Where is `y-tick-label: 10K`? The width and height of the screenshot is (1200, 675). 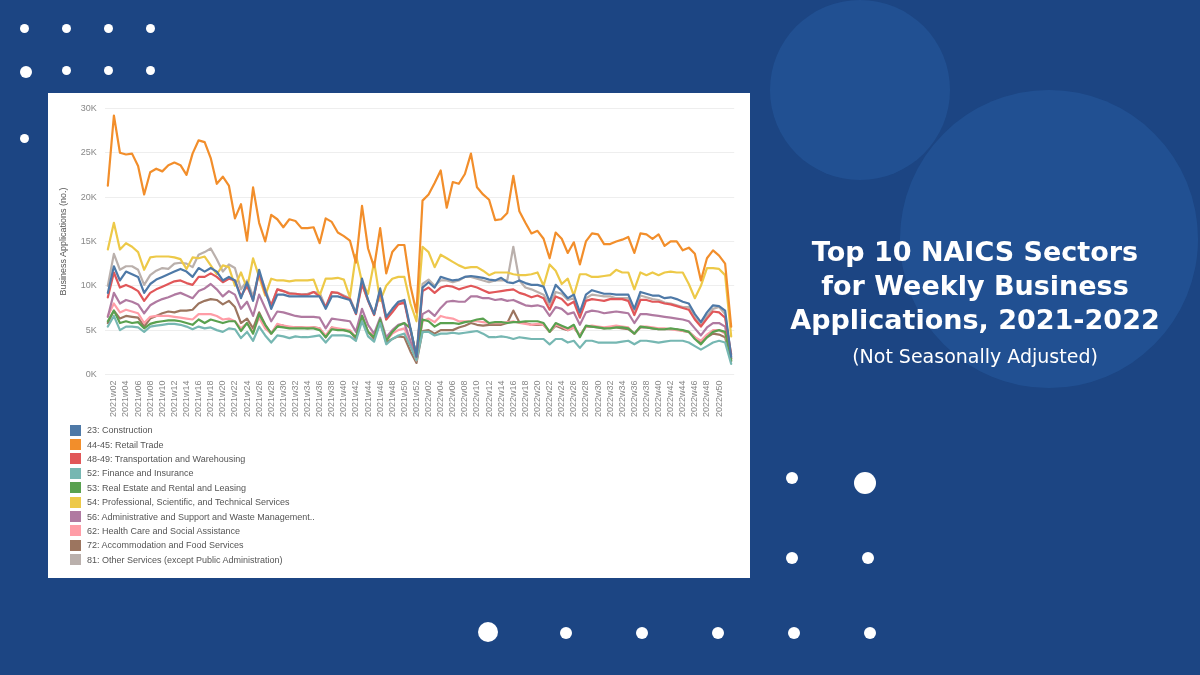
y-tick-label: 10K is located at coordinates (88, 285).